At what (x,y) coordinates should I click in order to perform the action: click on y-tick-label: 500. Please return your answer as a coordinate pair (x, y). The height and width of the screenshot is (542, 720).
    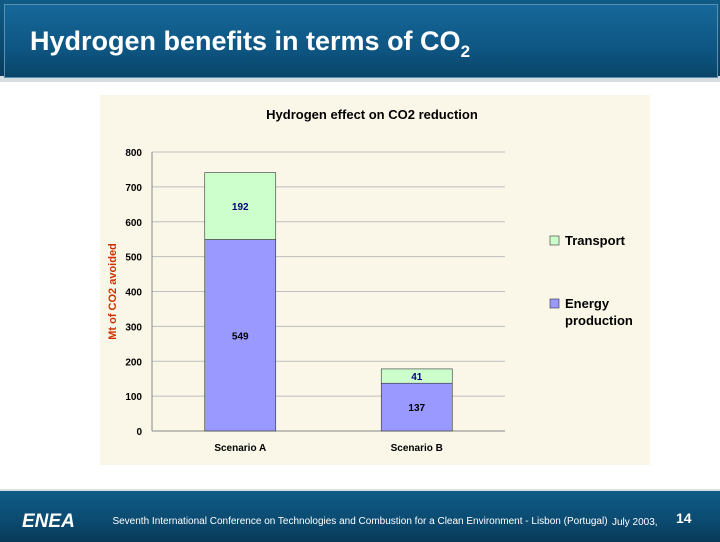
    Looking at the image, I should click on (133, 258).